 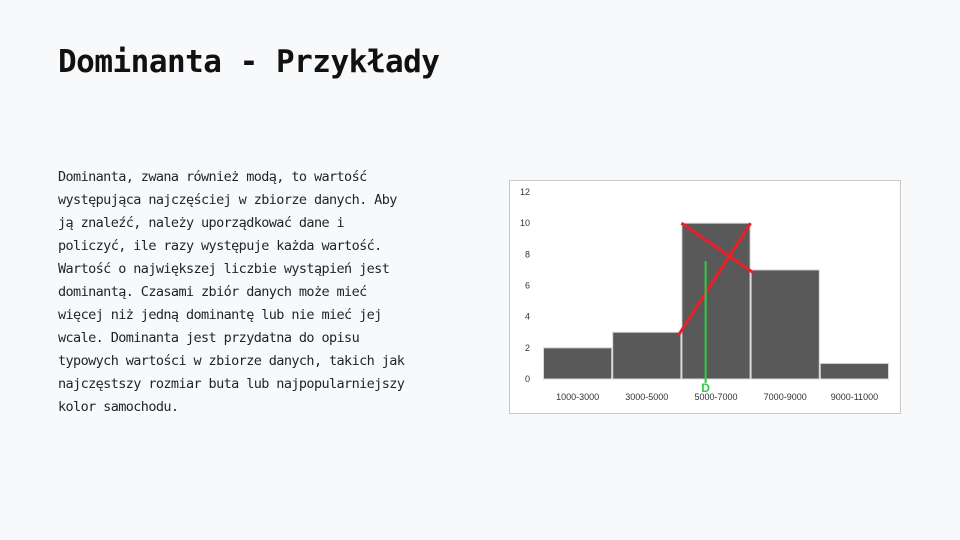 What do you see at coordinates (714, 279) in the screenshot?
I see `cross-line-rising` at bounding box center [714, 279].